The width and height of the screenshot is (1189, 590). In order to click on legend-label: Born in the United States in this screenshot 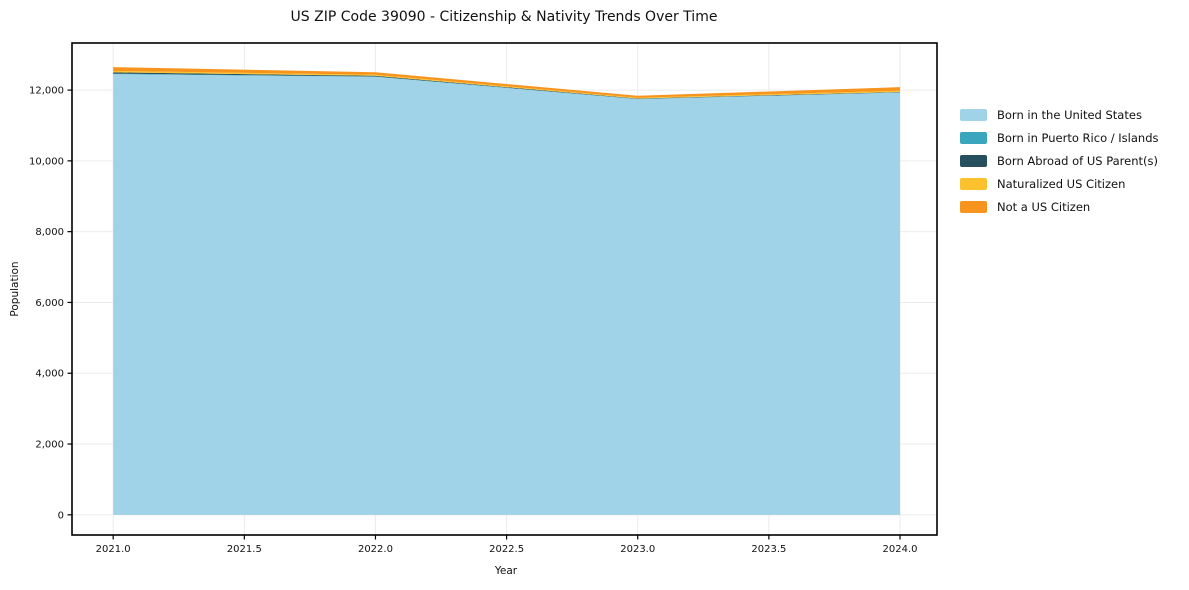, I will do `click(1069, 114)`.